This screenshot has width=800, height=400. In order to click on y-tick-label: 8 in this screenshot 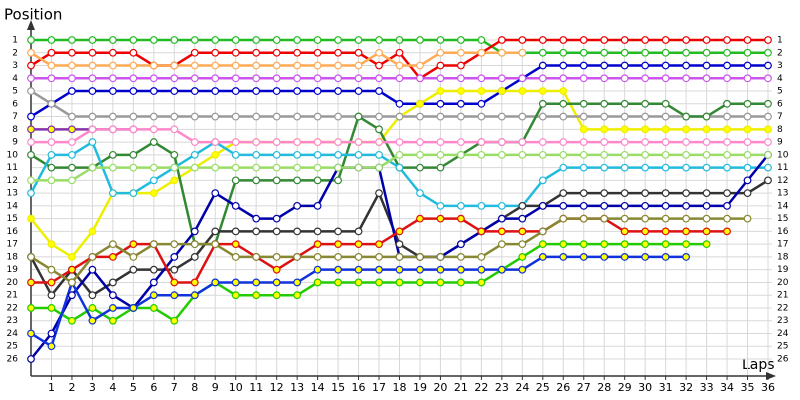, I will do `click(15, 130)`.